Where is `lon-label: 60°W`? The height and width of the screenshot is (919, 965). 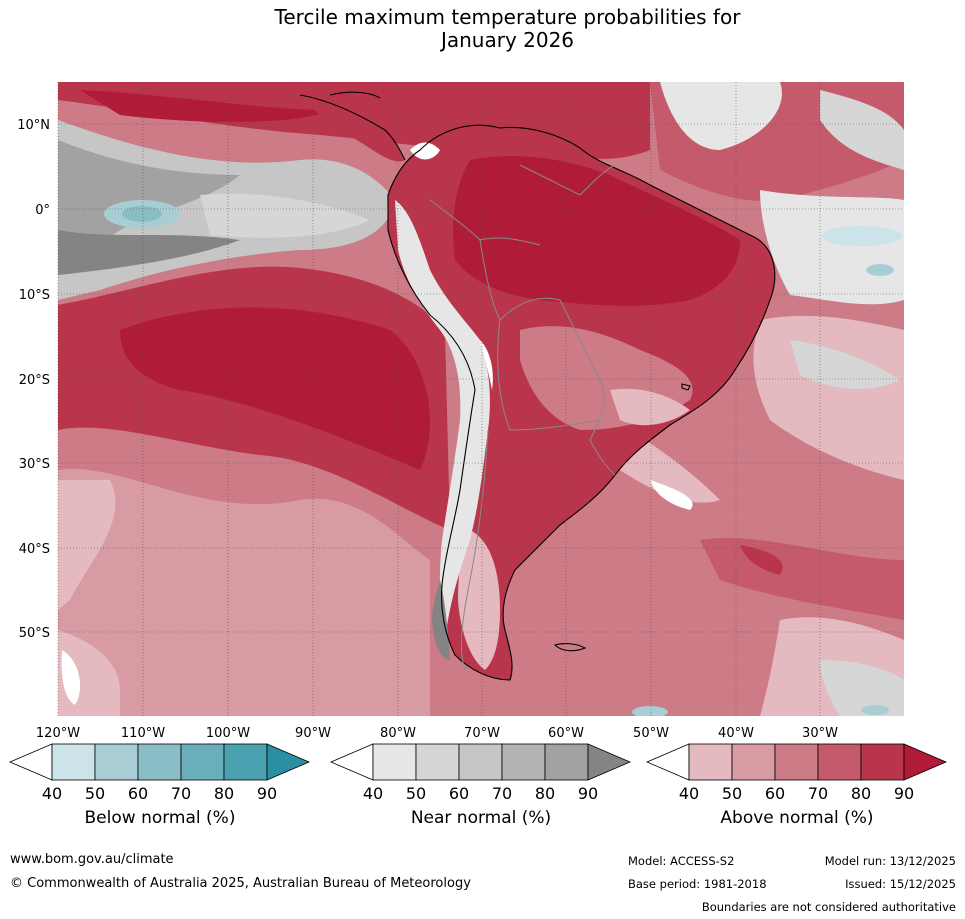
lon-label: 60°W is located at coordinates (566, 733).